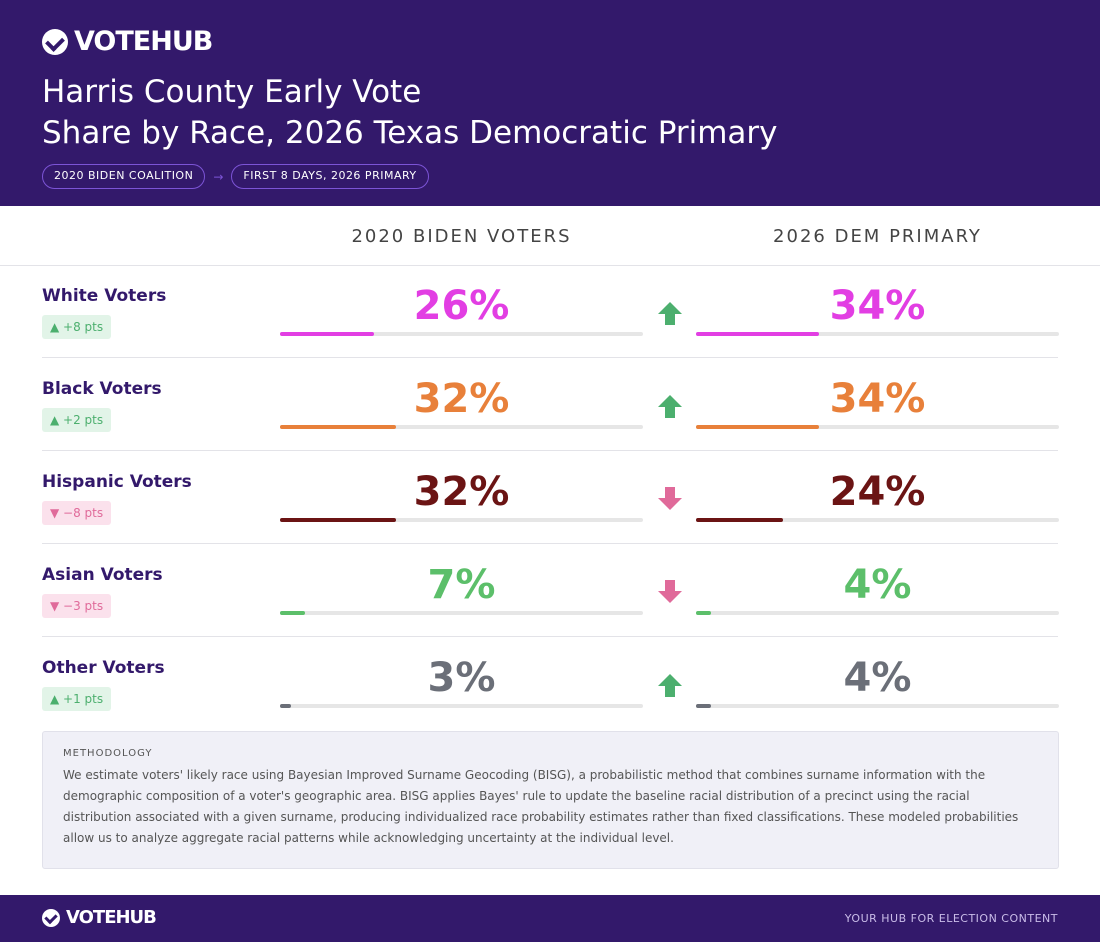 The image size is (1100, 942). Describe the element at coordinates (218, 176) in the screenshot. I see `arrow-right-icon: →` at that location.